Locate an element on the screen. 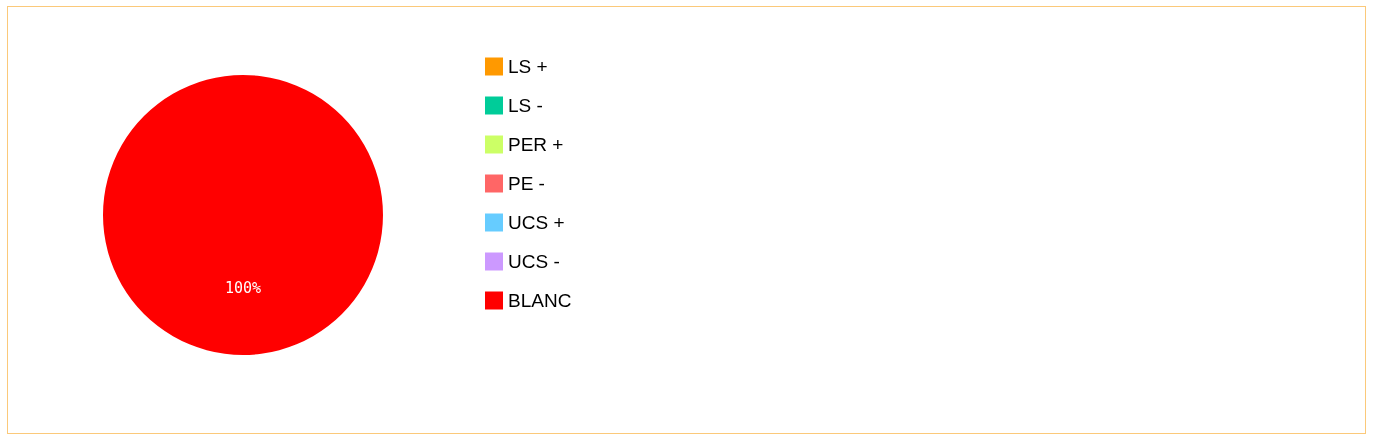 The image size is (1373, 435). legend-label: PER + is located at coordinates (536, 144).